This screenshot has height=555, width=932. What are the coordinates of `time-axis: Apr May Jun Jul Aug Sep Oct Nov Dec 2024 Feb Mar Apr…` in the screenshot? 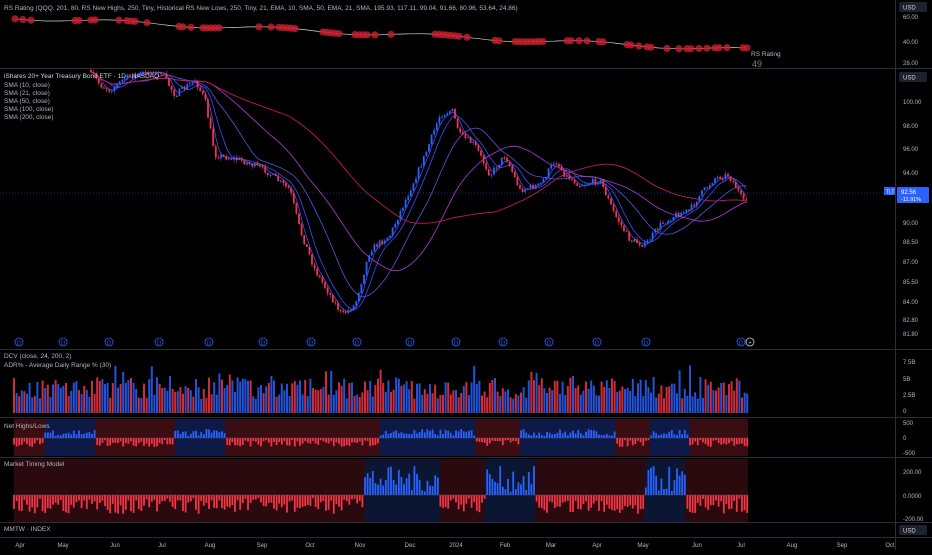 It's located at (455, 546).